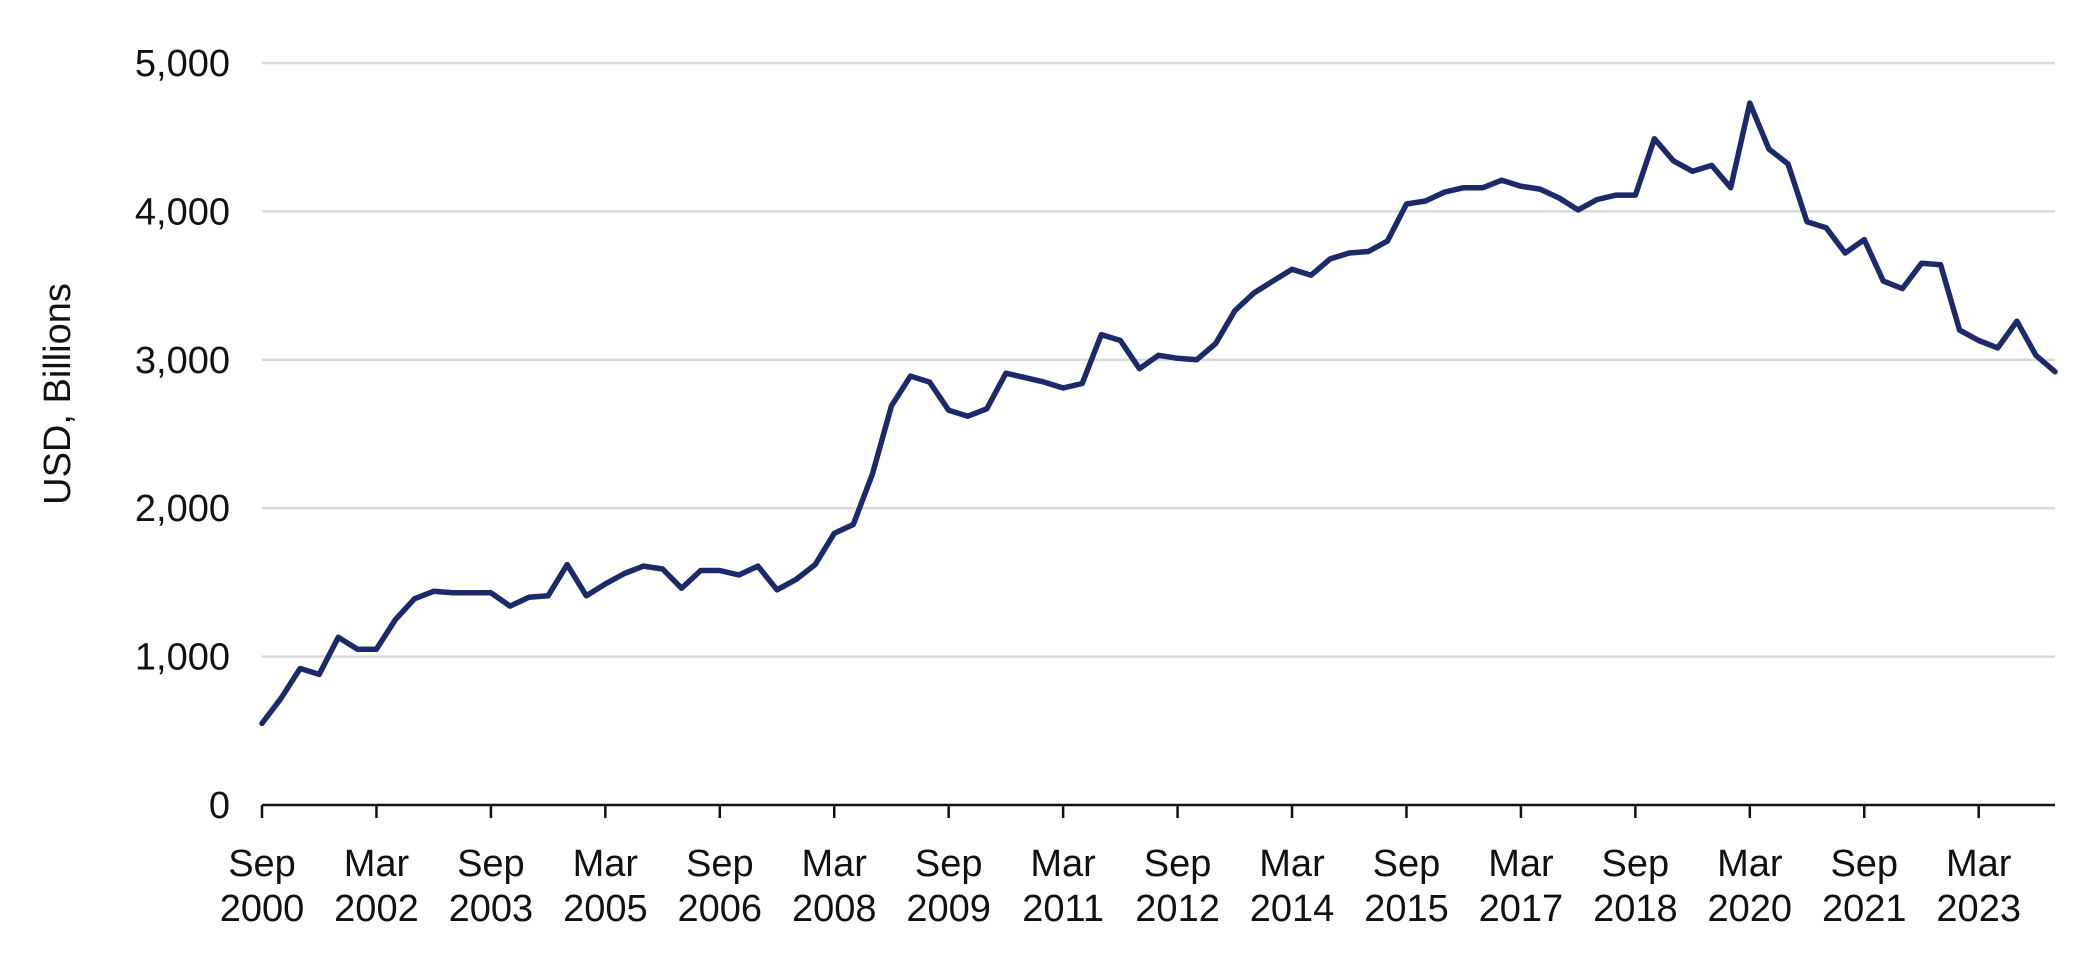  Describe the element at coordinates (182, 64) in the screenshot. I see `y-tick-label: 5,000` at that location.